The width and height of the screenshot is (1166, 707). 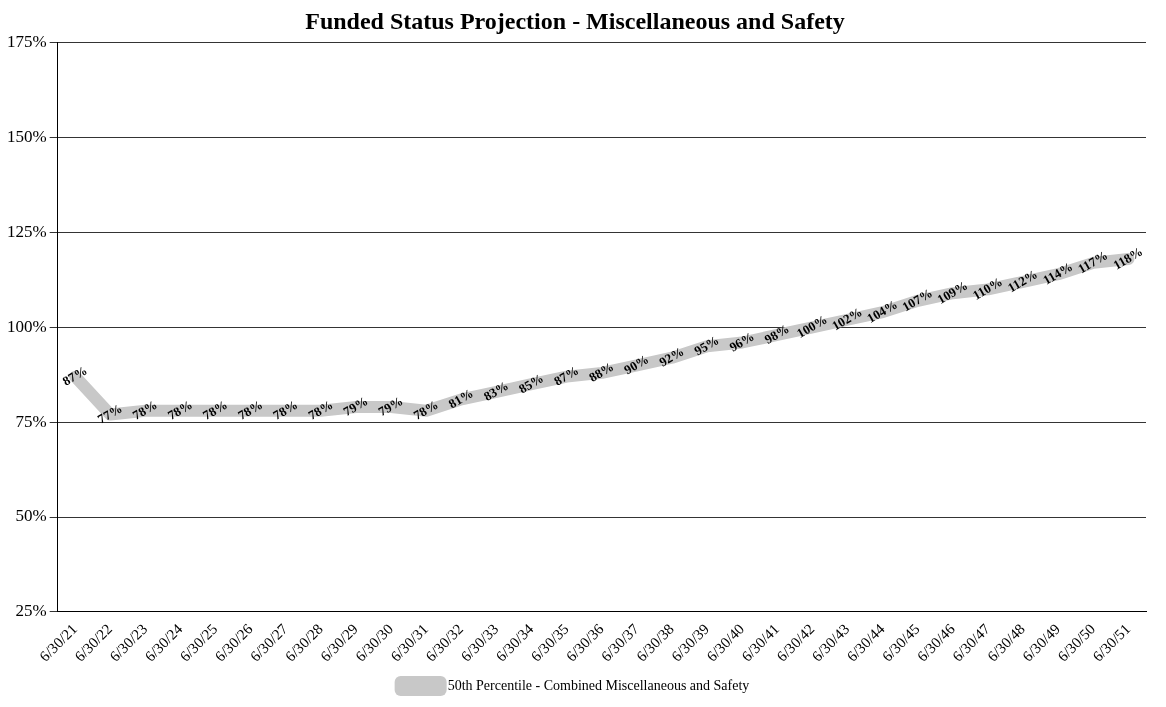 What do you see at coordinates (952, 292) in the screenshot?
I see `data-label: 109%` at bounding box center [952, 292].